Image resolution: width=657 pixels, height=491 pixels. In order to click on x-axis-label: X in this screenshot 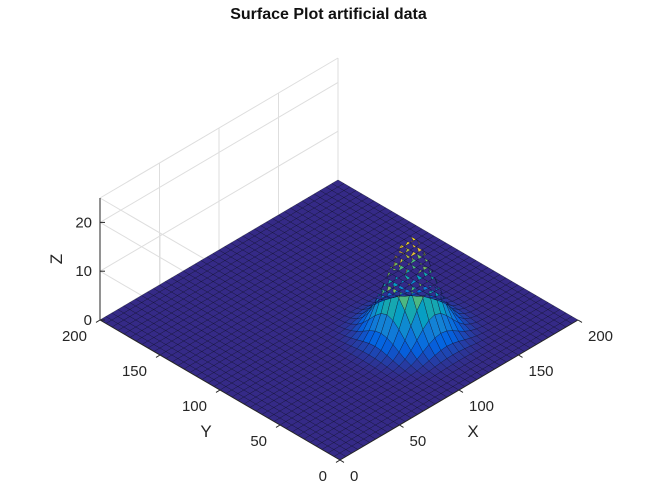, I will do `click(472, 431)`.